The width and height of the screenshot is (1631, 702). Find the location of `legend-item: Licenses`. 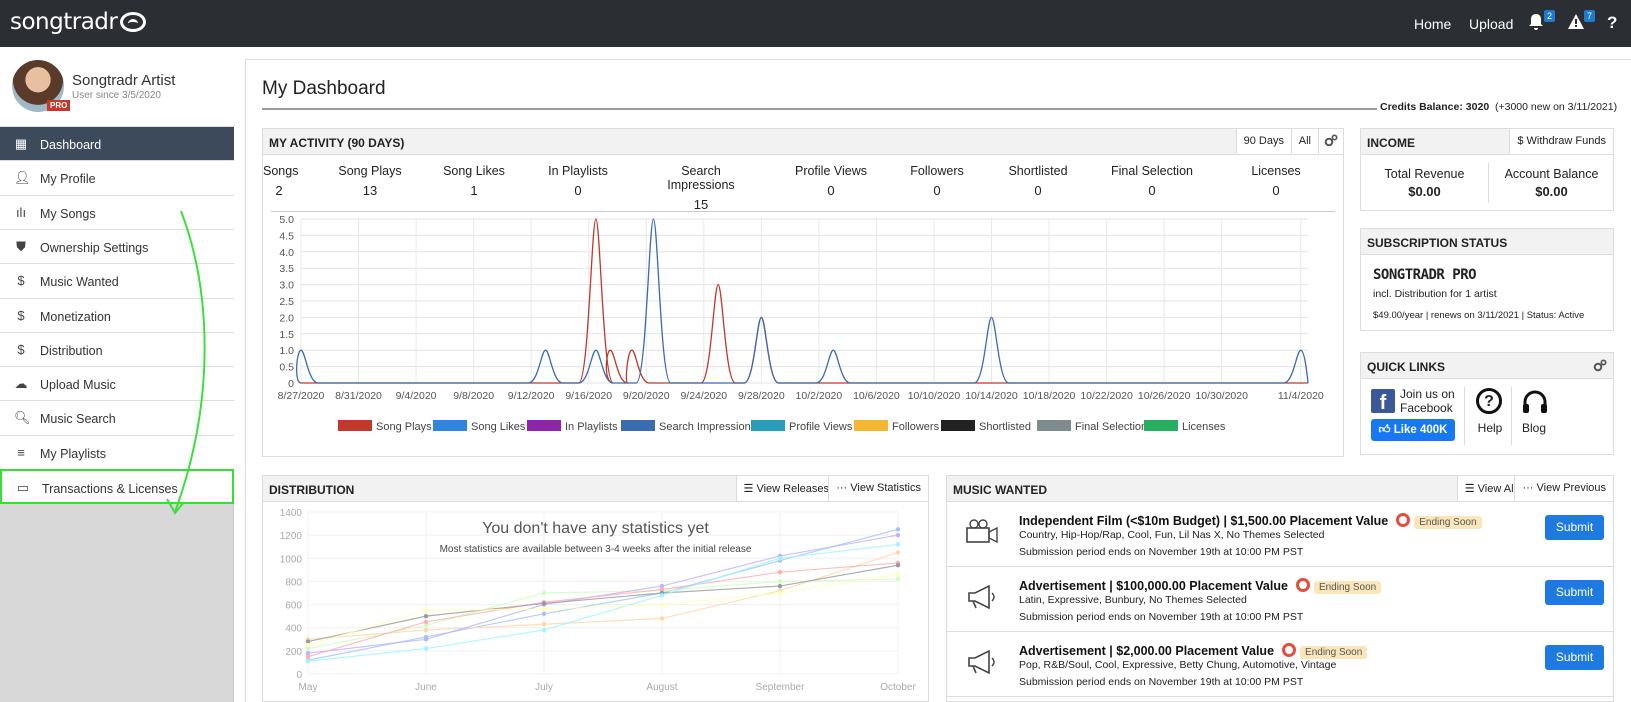

legend-item: Licenses is located at coordinates (1184, 426).